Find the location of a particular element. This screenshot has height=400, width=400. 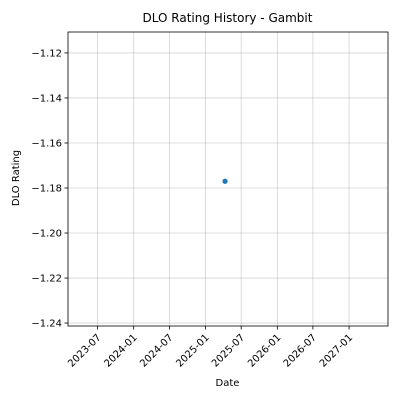

y-tick-label: −1.18 is located at coordinates (46, 189).